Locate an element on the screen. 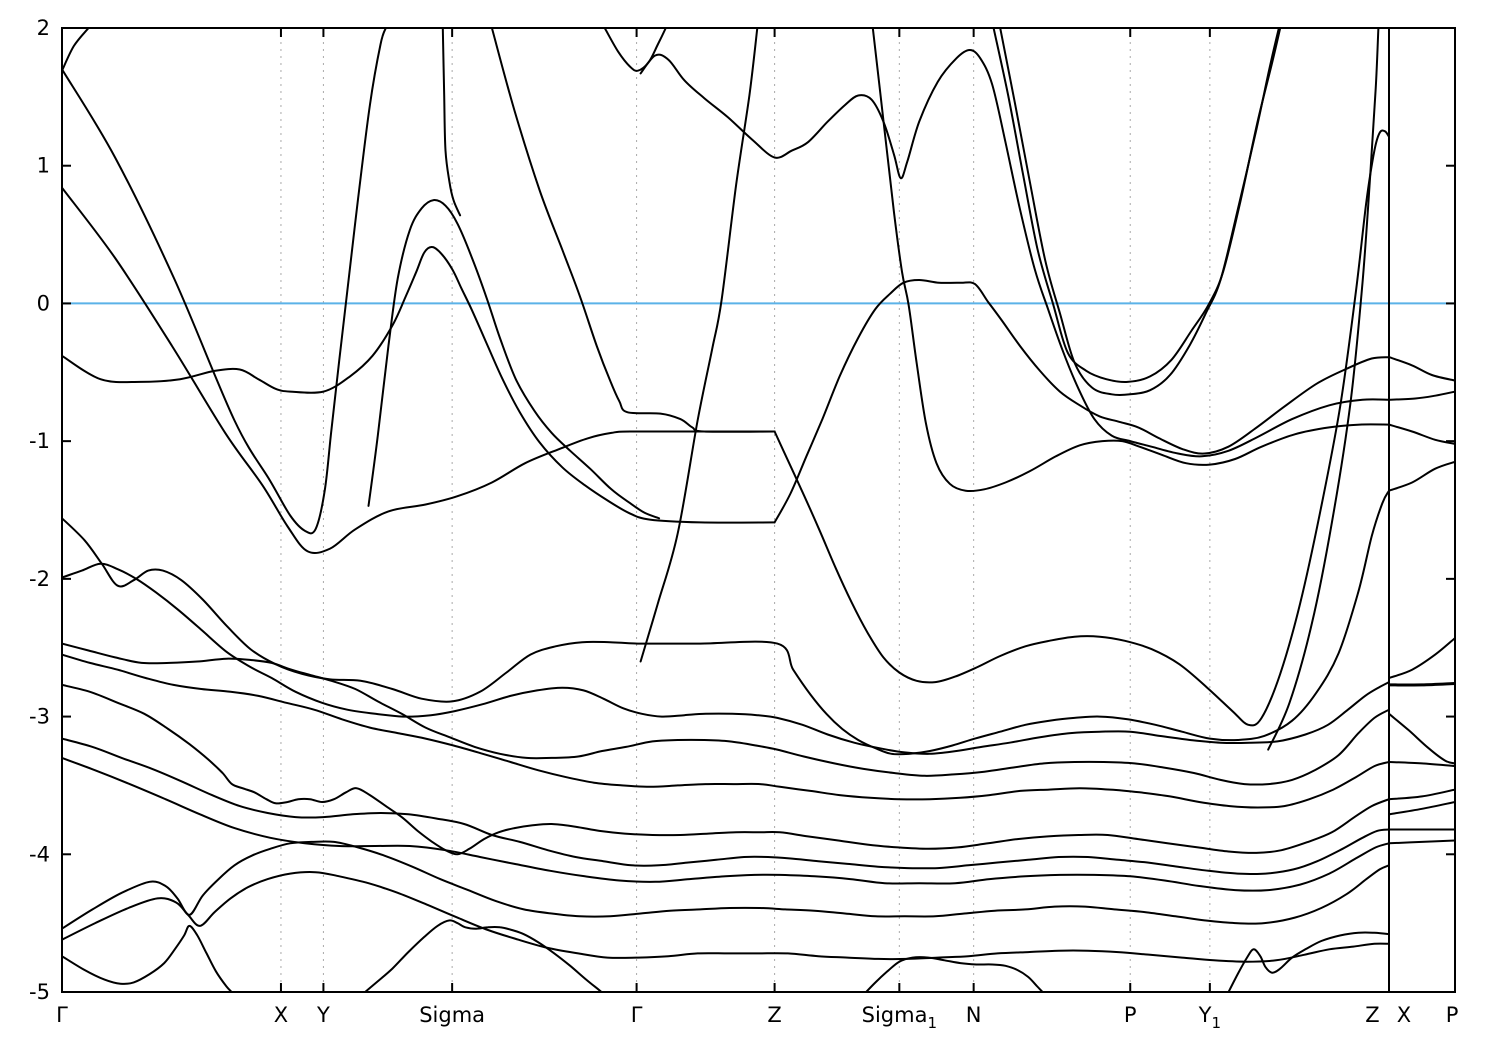  band-r10 is located at coordinates (1422, 808).